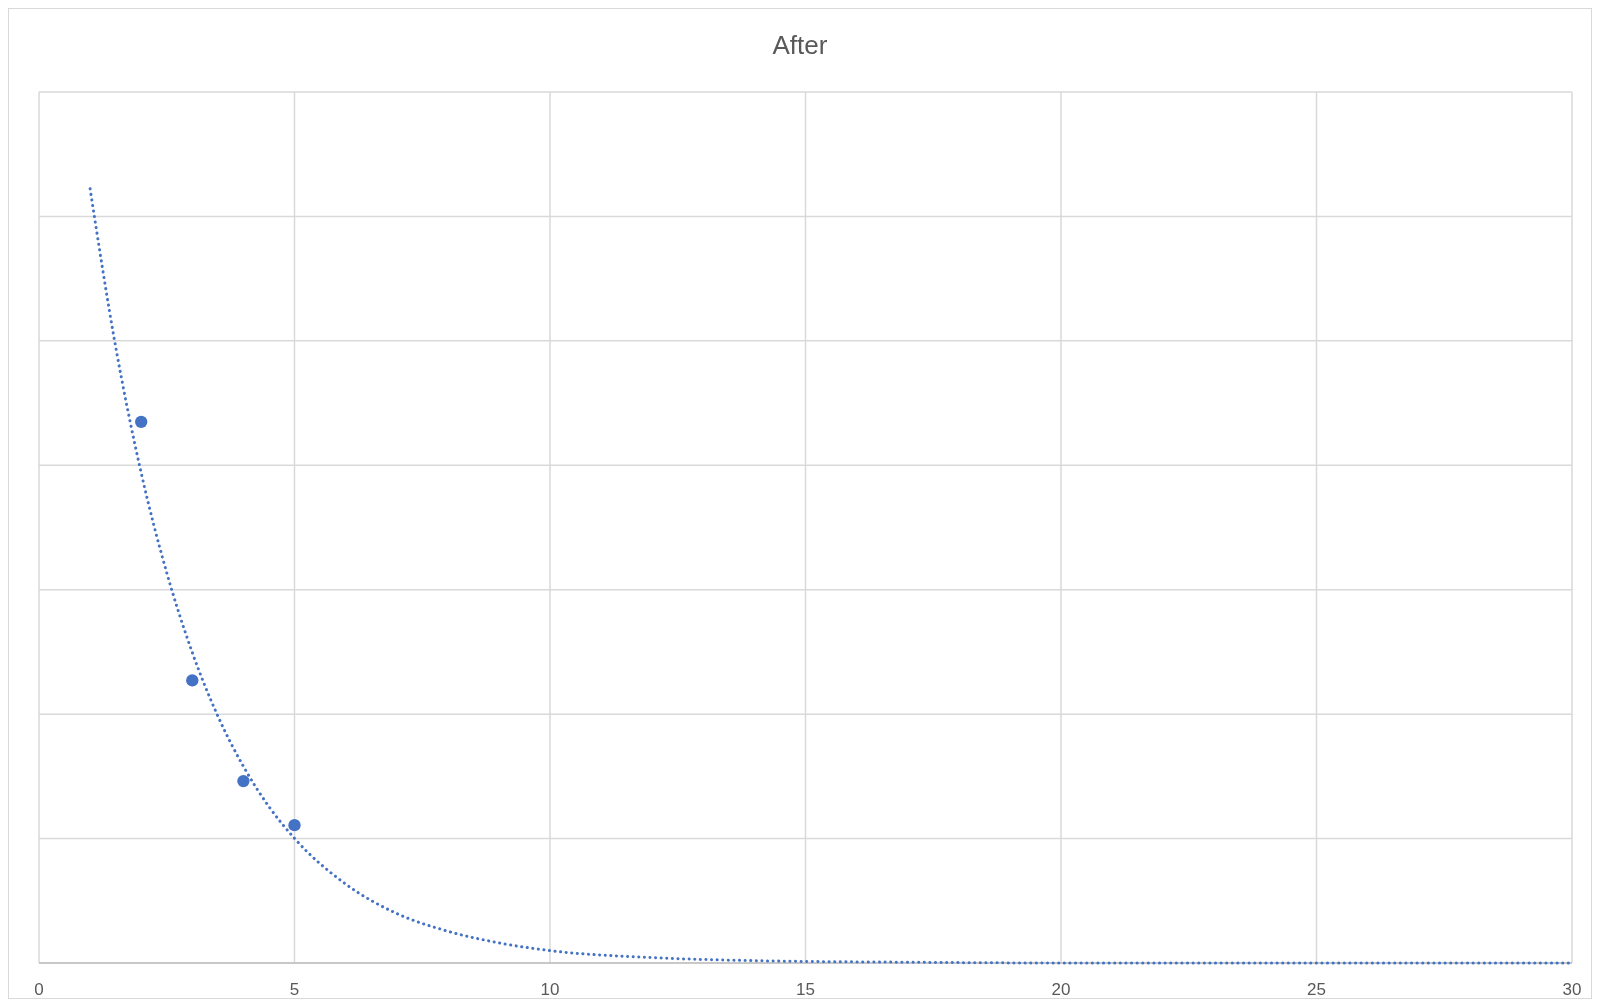  What do you see at coordinates (805, 989) in the screenshot?
I see `x-tick-label: 15` at bounding box center [805, 989].